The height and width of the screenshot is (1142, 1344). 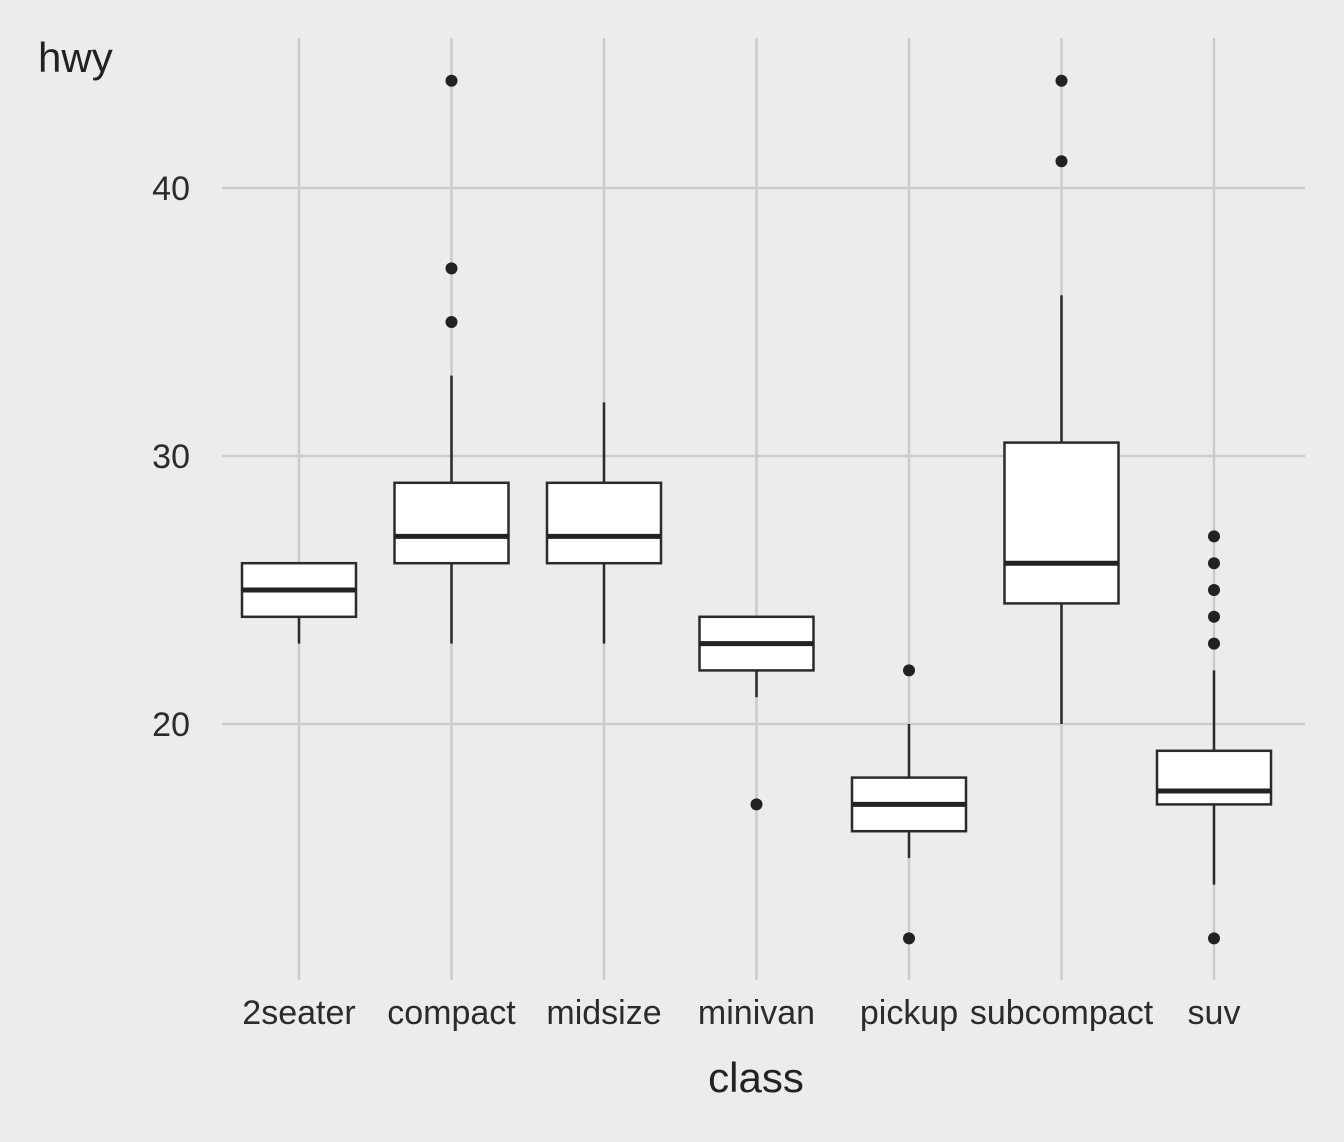 What do you see at coordinates (909, 804) in the screenshot?
I see `box-pickup` at bounding box center [909, 804].